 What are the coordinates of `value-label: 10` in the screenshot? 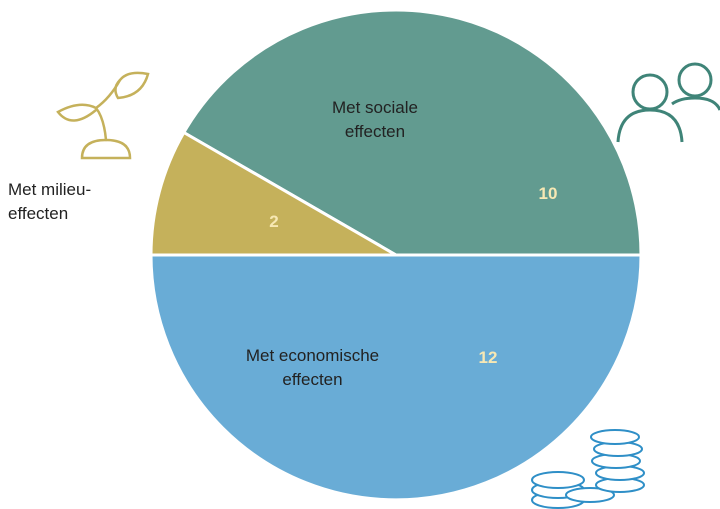 It's located at (548, 193).